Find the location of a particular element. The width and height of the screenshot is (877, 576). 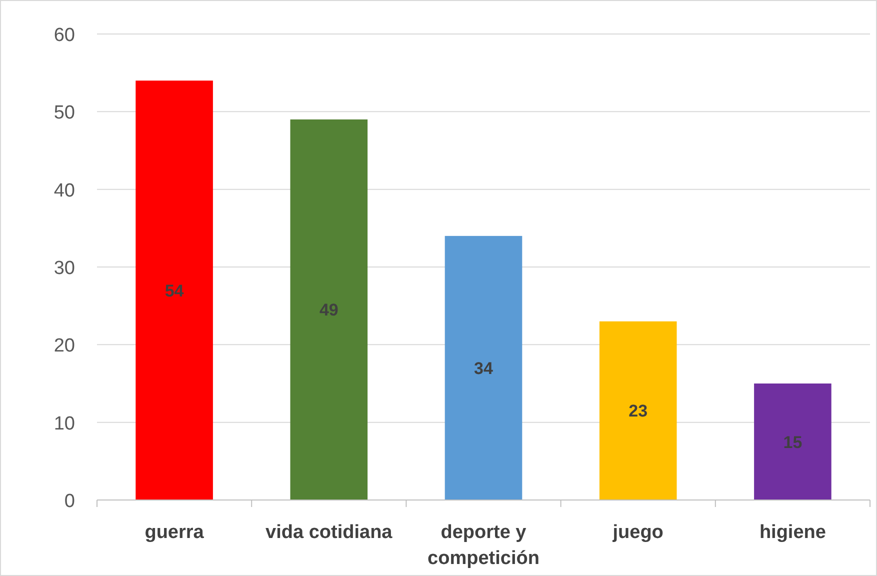

x-tick-label: guerra is located at coordinates (174, 532).